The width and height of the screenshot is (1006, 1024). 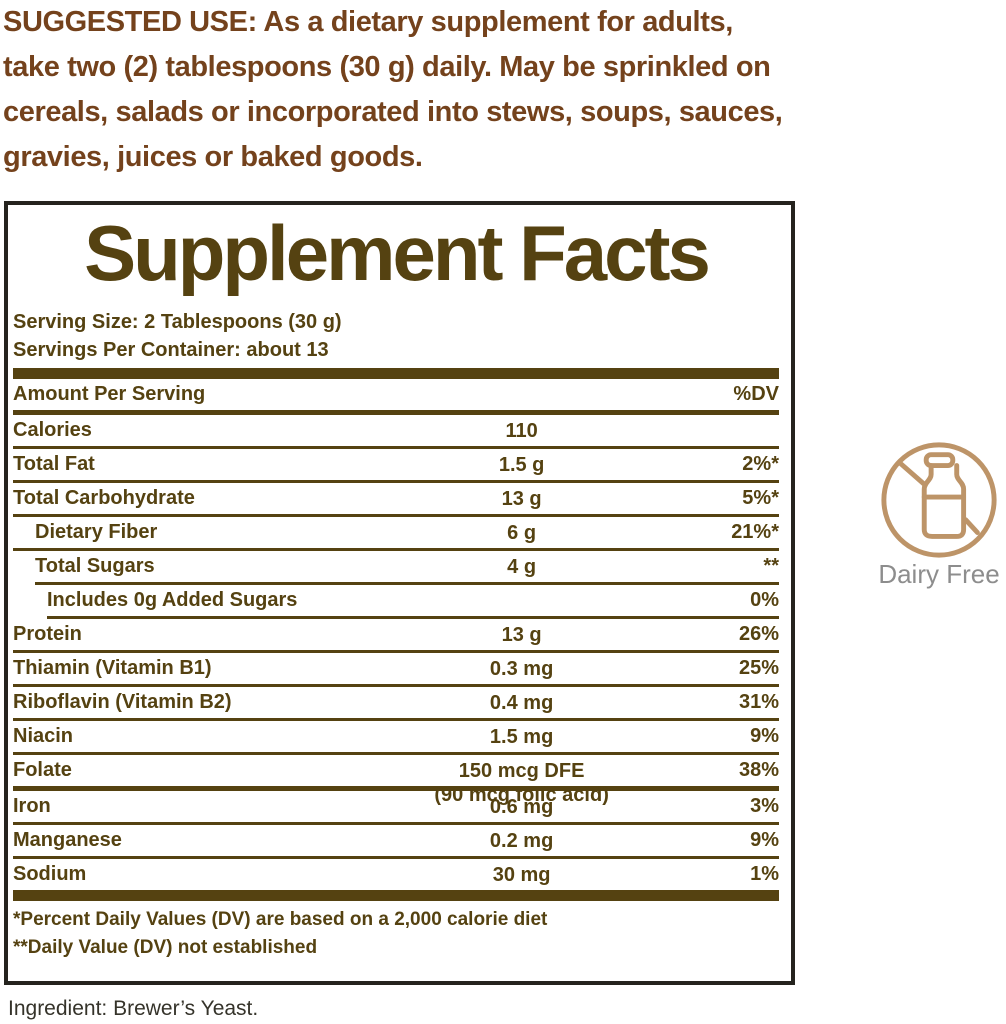 What do you see at coordinates (50, 874) in the screenshot?
I see `nutrient-label: Sodium` at bounding box center [50, 874].